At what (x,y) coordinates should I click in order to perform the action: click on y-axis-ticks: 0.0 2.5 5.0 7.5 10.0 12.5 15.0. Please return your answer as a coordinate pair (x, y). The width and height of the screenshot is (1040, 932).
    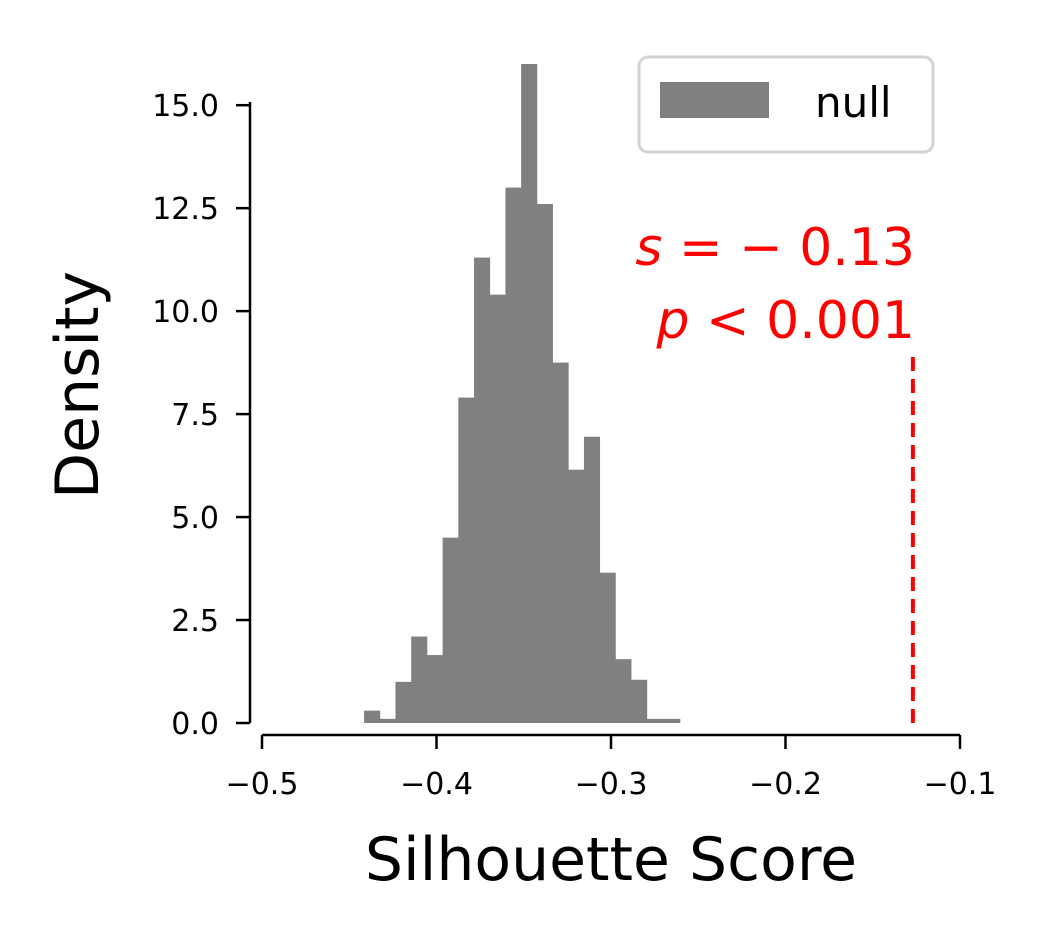
    Looking at the image, I should click on (201, 415).